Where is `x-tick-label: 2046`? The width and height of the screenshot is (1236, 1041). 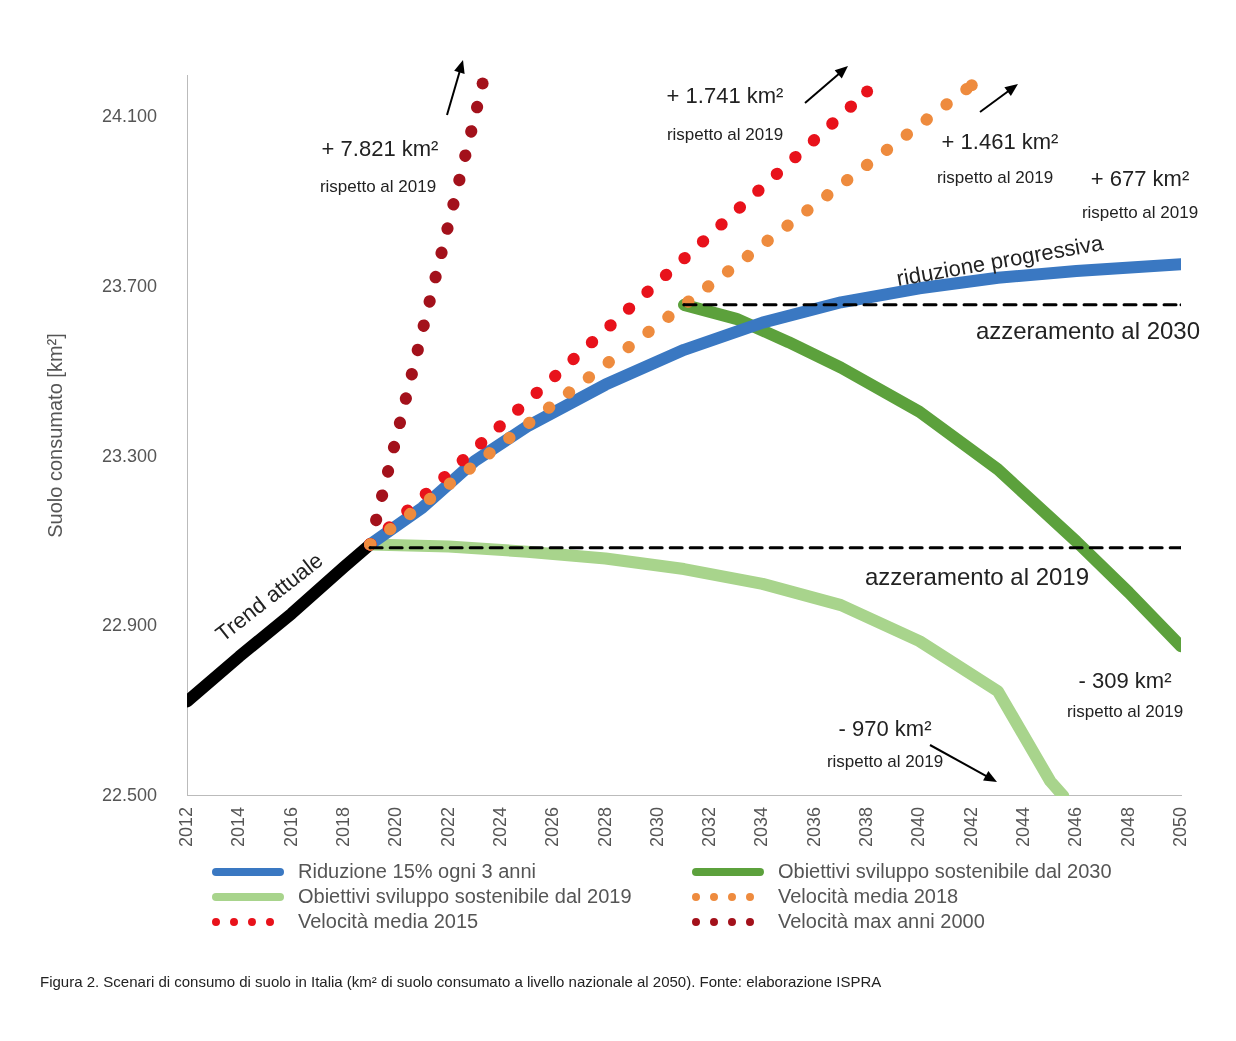
x-tick-label: 2046 is located at coordinates (1075, 826).